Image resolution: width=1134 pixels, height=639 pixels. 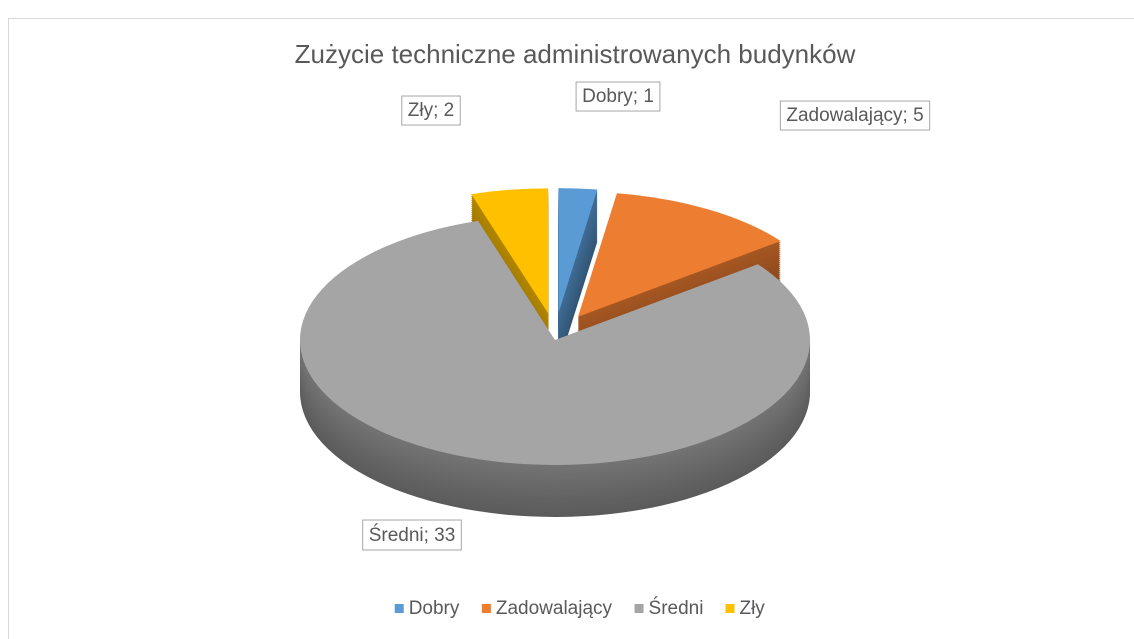 I want to click on legend: Dobry Zadowalający Średni Zły, so click(x=579, y=608).